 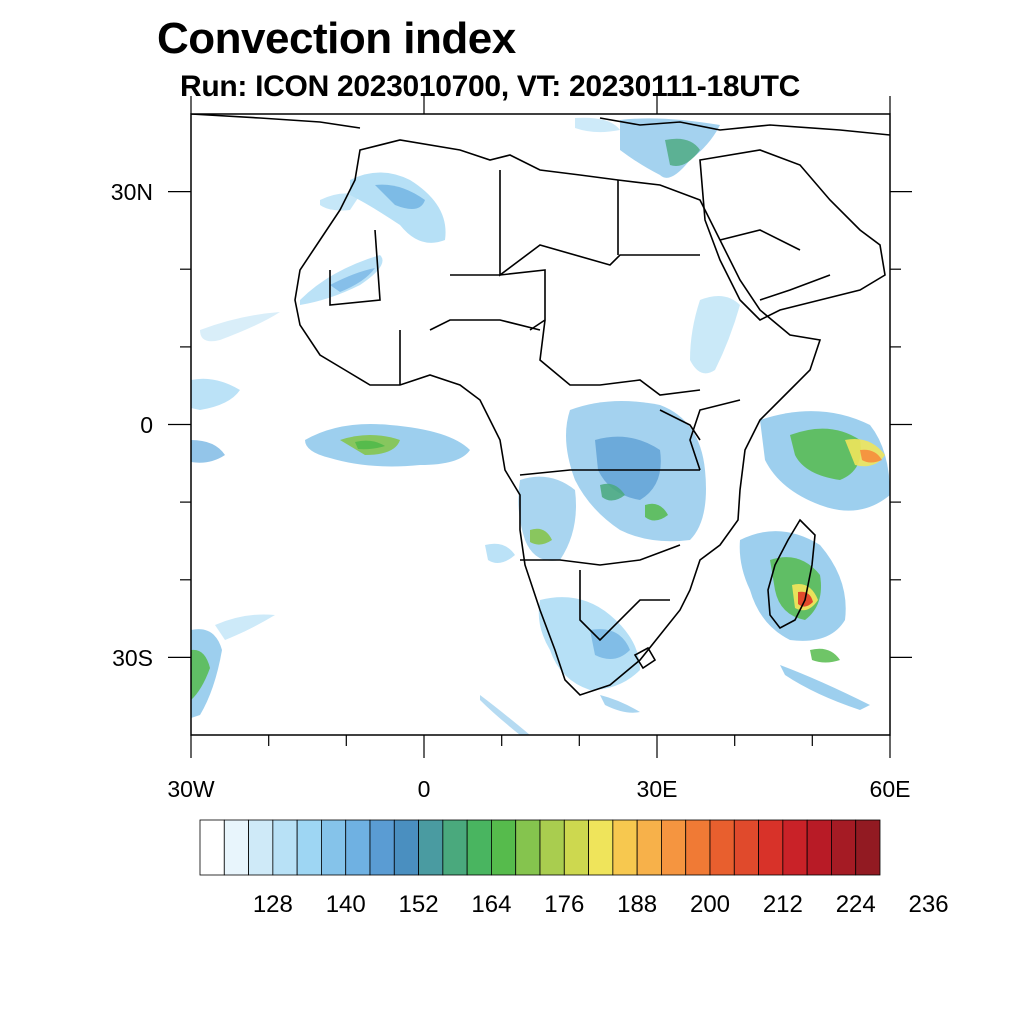 What do you see at coordinates (273, 904) in the screenshot?
I see `colorbar-tick-label: 128` at bounding box center [273, 904].